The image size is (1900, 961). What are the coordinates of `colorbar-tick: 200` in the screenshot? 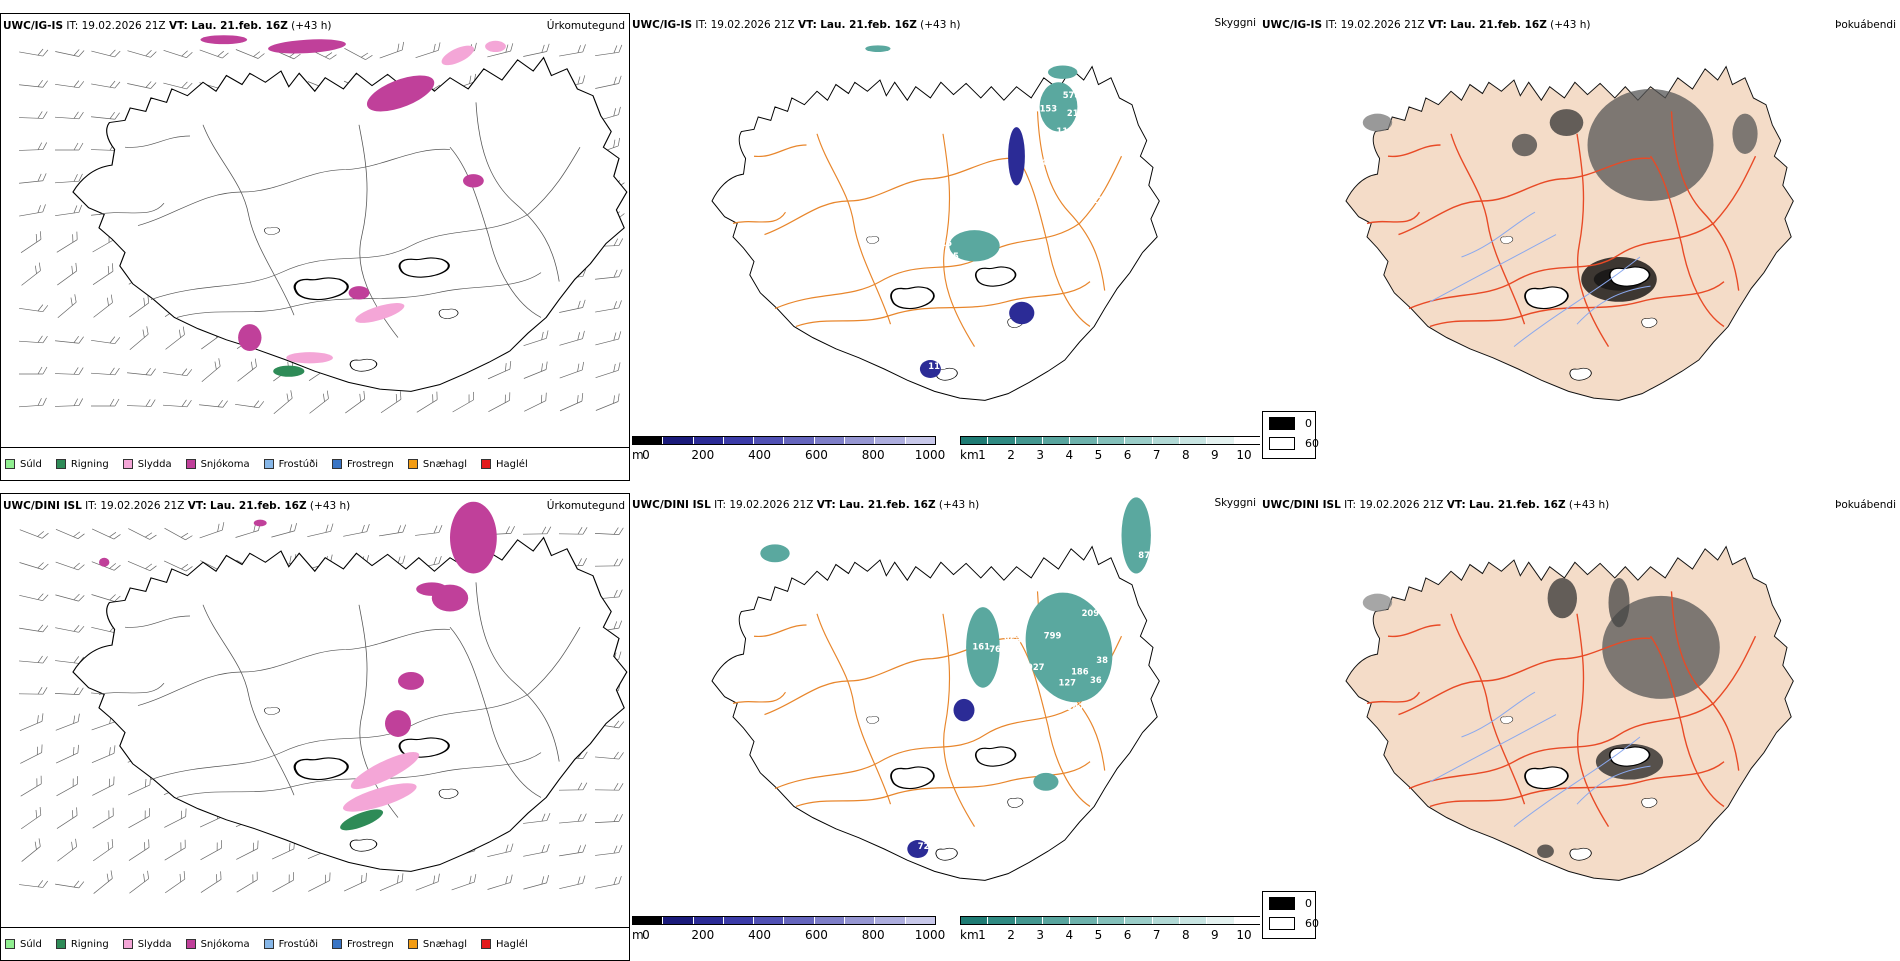 It's located at (702, 935).